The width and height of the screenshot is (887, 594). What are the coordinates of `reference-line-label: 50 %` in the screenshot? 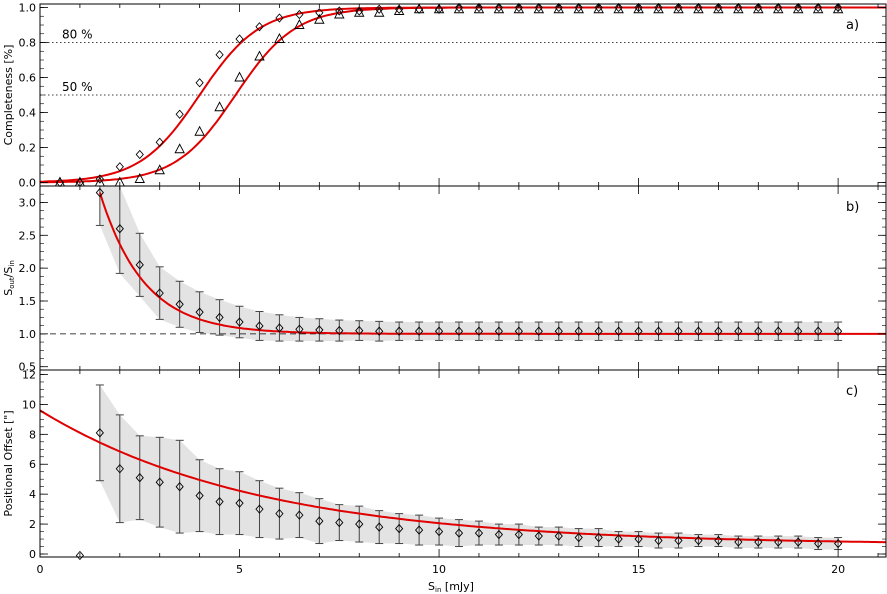 It's located at (77, 87).